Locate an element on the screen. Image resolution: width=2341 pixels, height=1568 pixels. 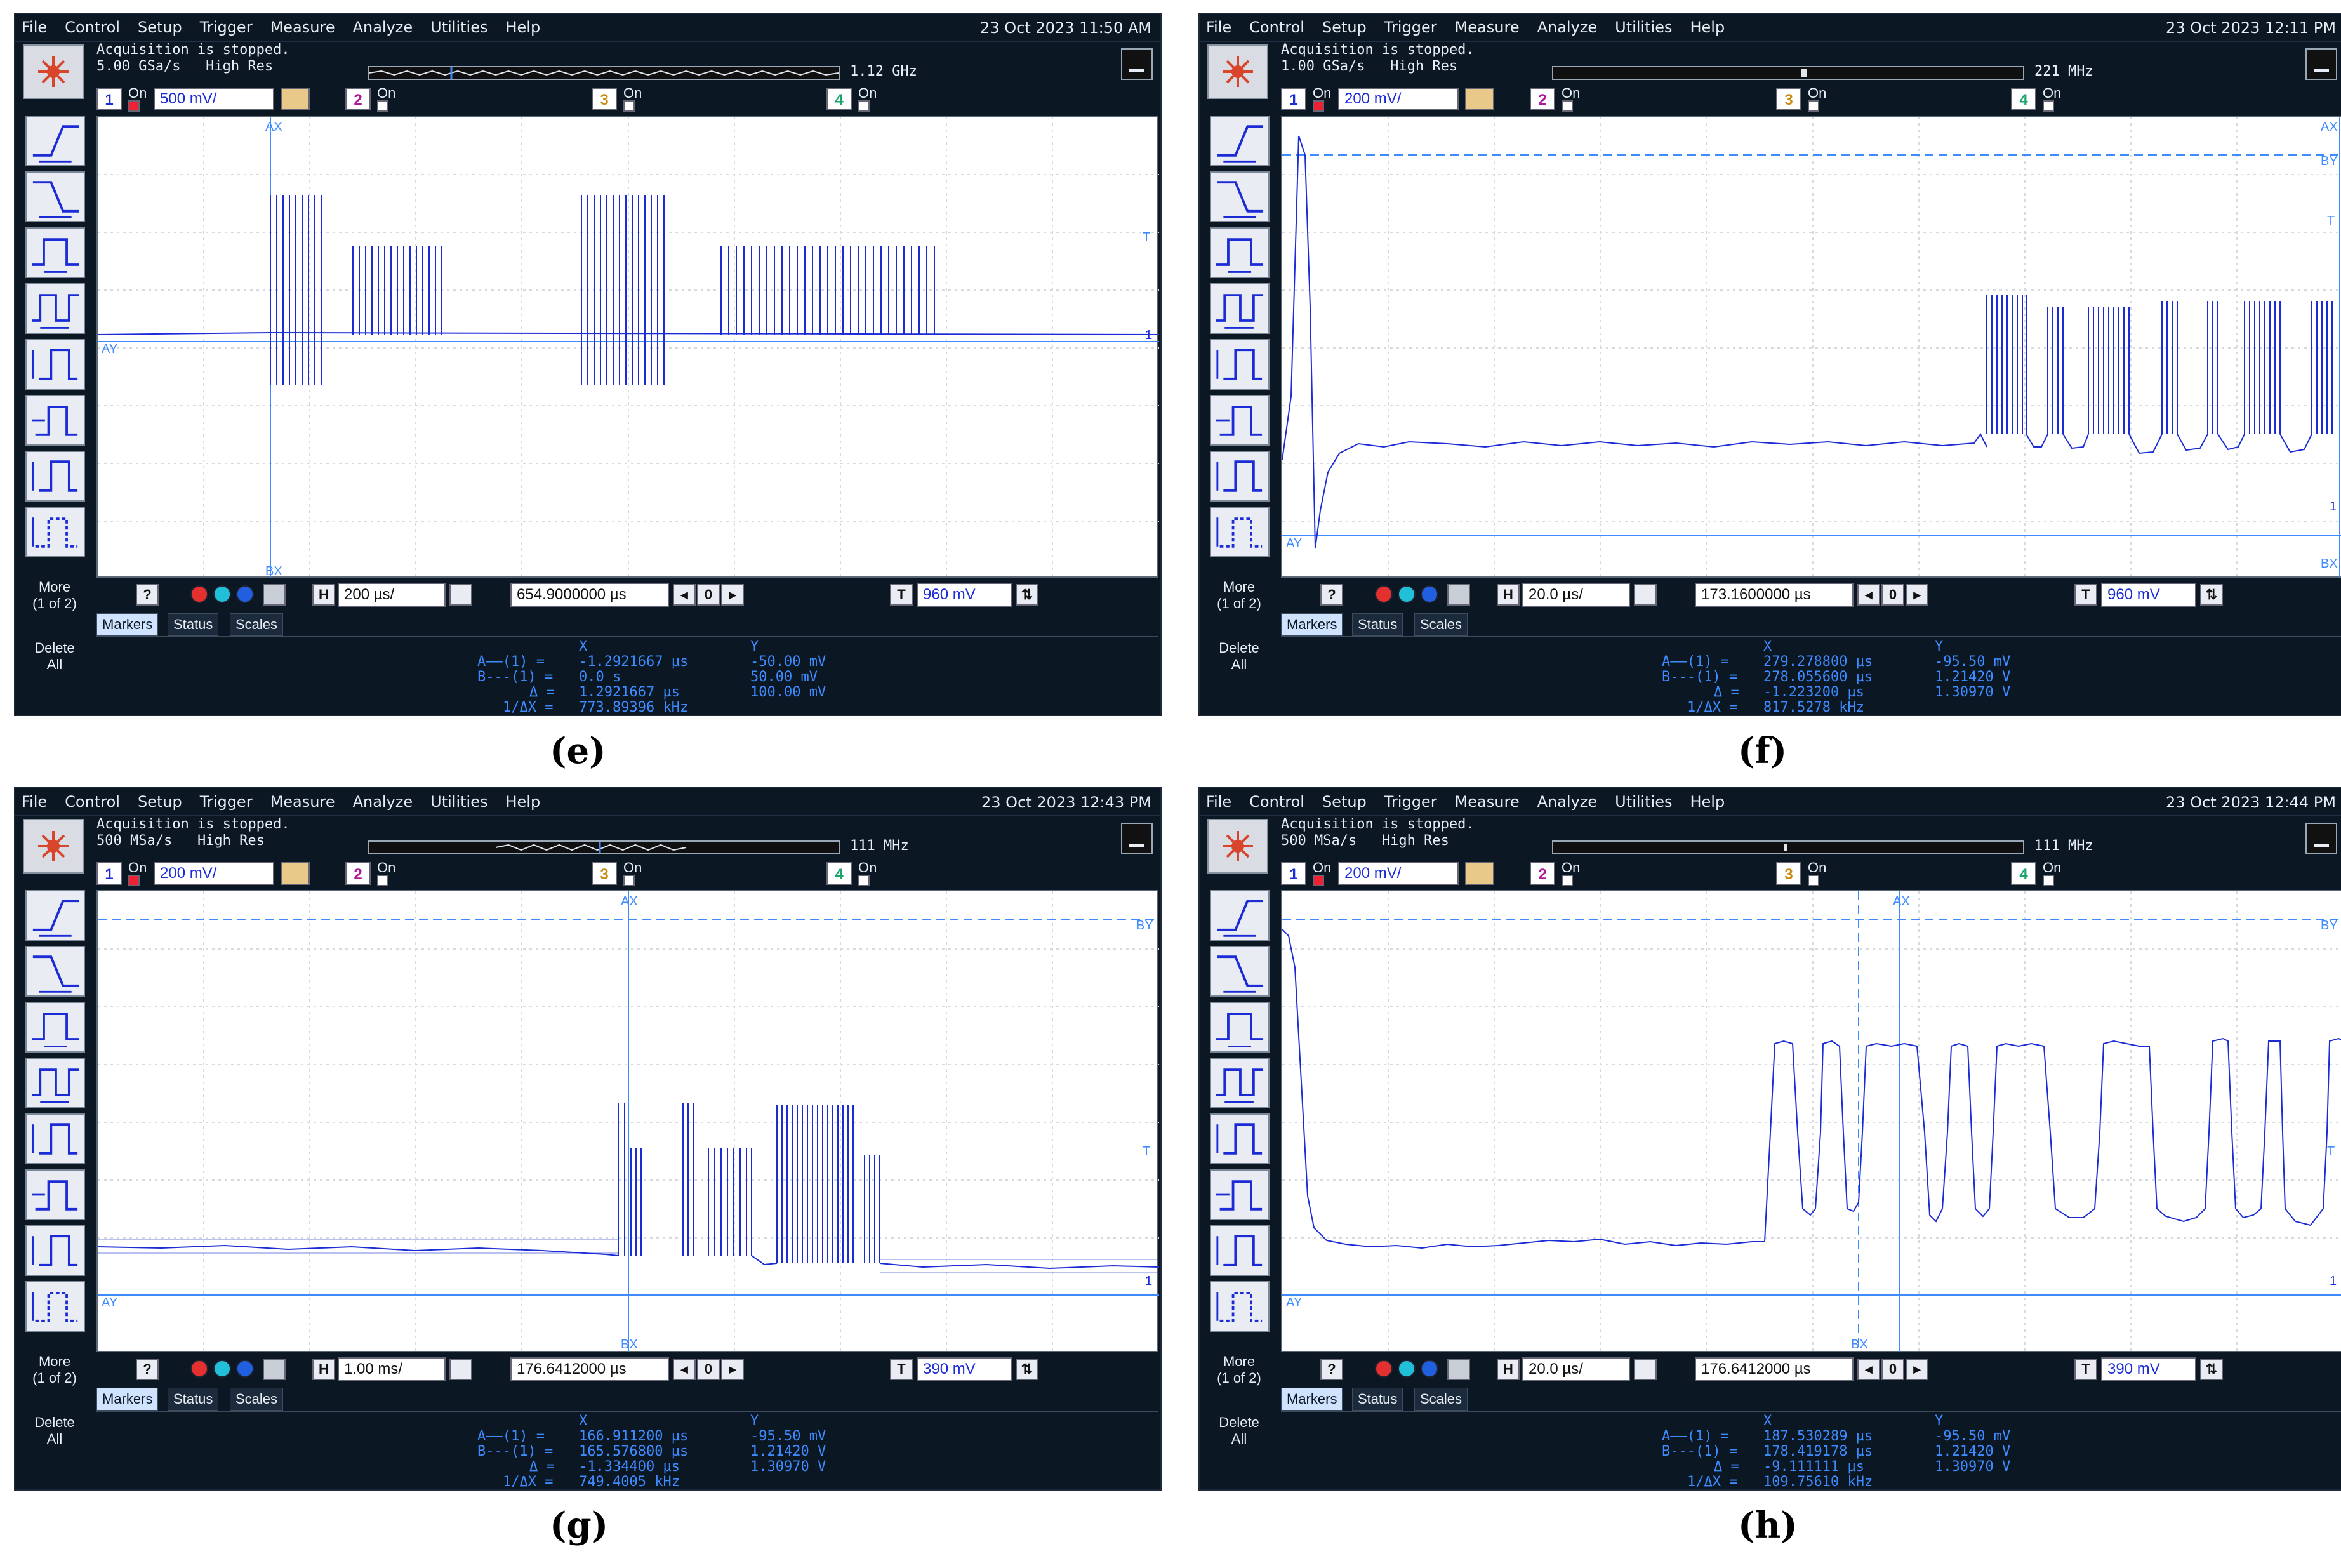
channel-1-scale: 200 mV/ is located at coordinates (1399, 873).